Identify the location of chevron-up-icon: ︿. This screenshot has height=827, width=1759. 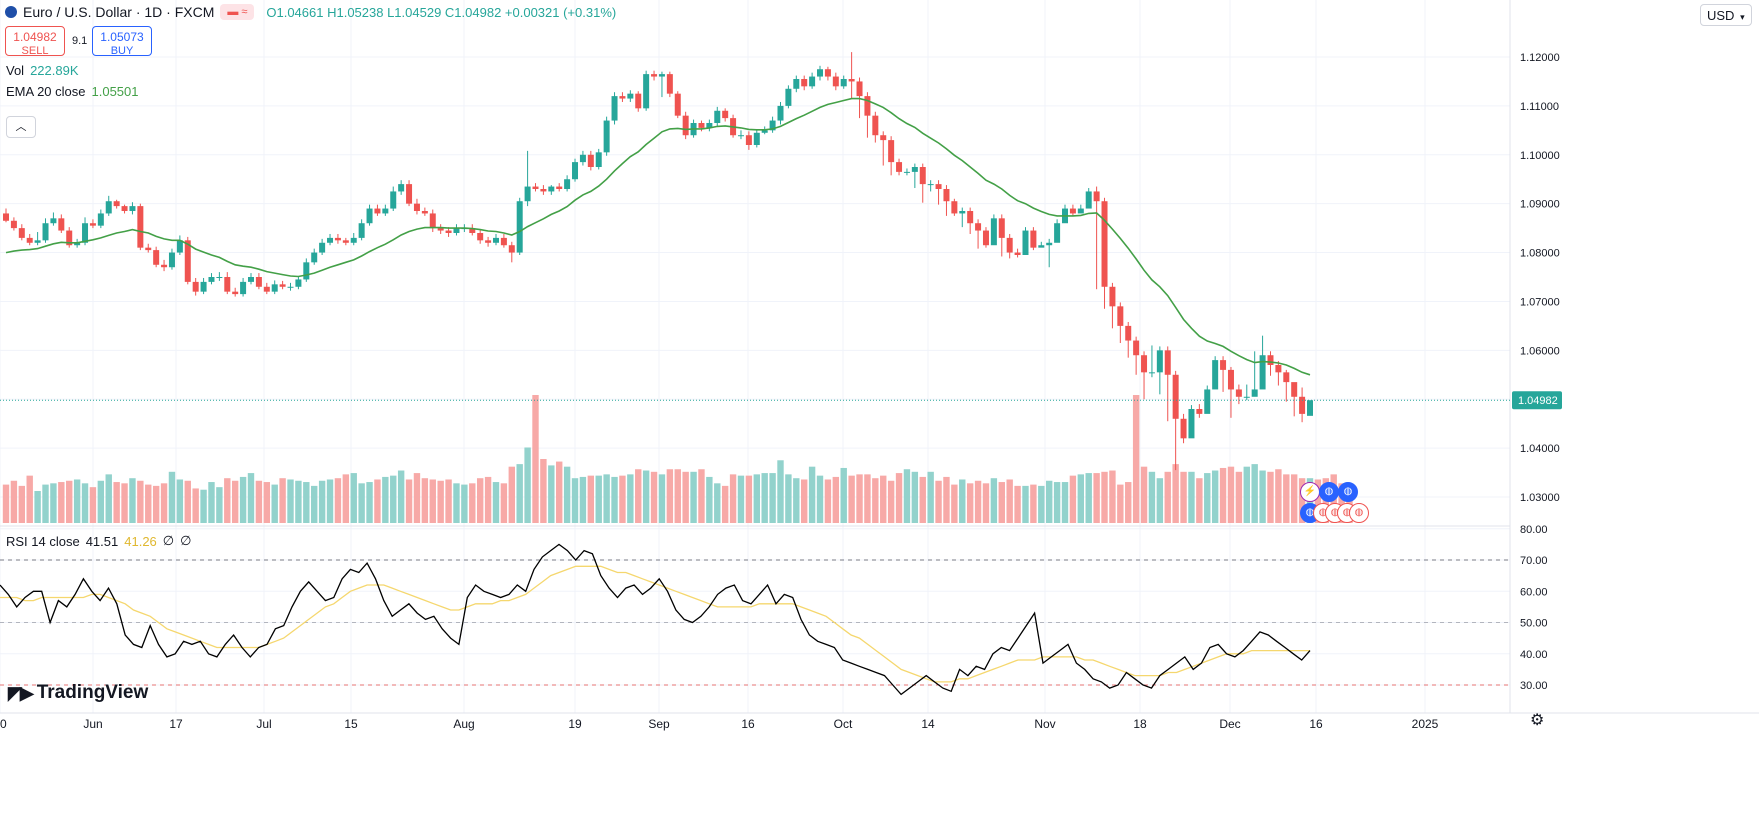
(21, 127).